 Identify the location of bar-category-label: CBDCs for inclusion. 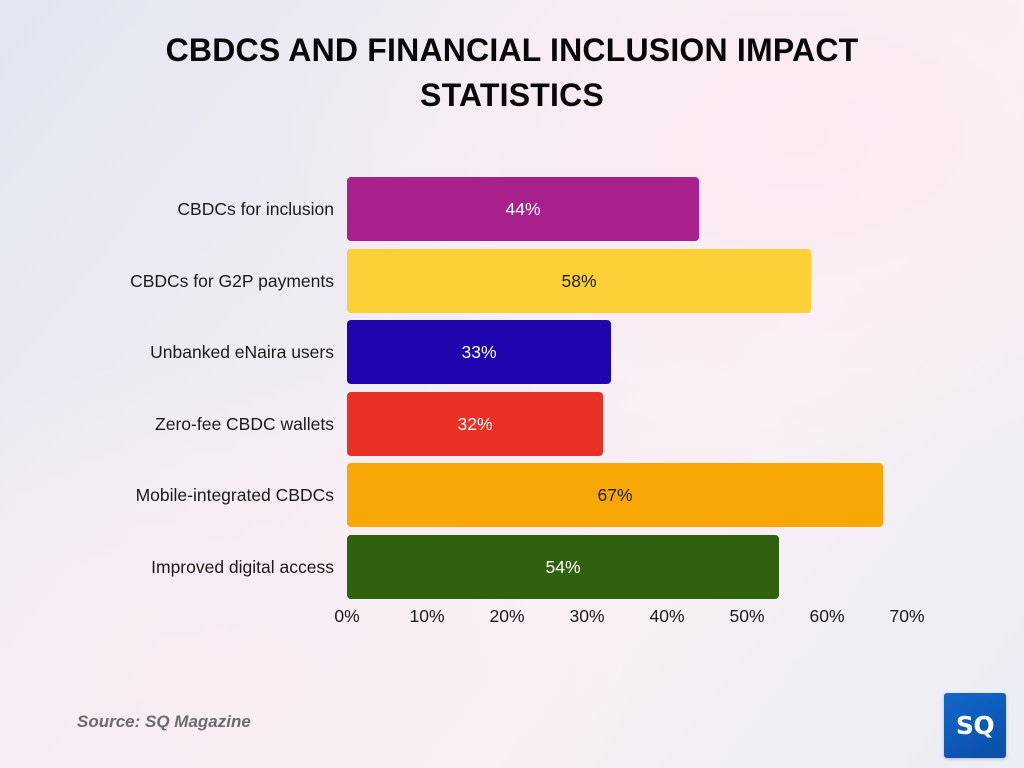
(255, 209).